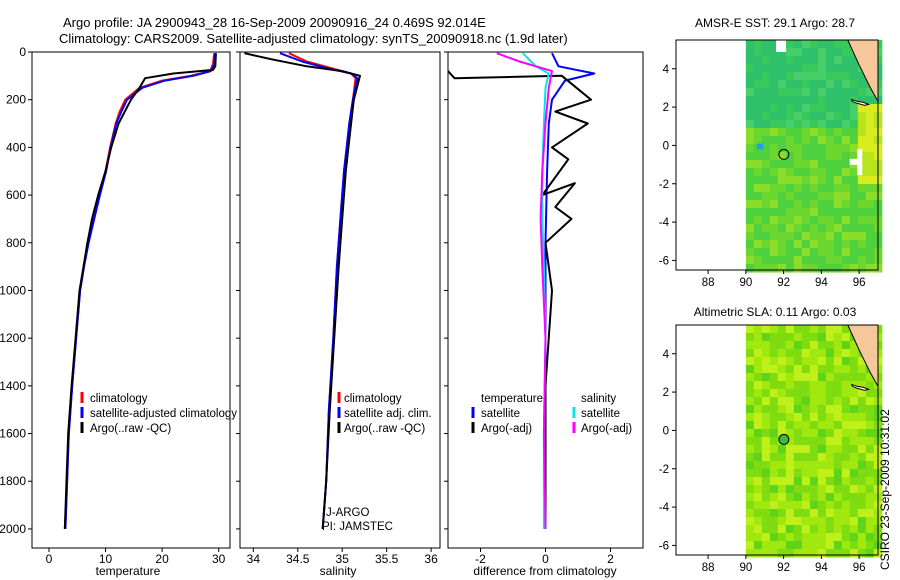 This screenshot has height=580, width=900. Describe the element at coordinates (664, 546) in the screenshot. I see `map-ytick-label: -6` at that location.